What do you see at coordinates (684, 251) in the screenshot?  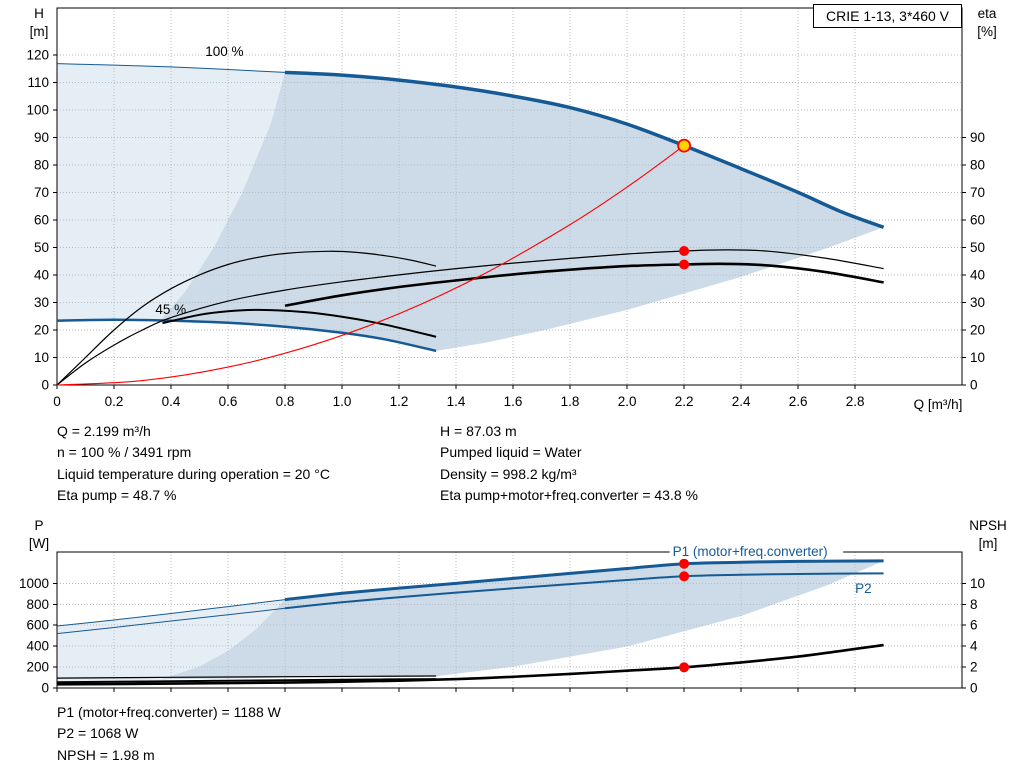 I see `eta-pump-point` at bounding box center [684, 251].